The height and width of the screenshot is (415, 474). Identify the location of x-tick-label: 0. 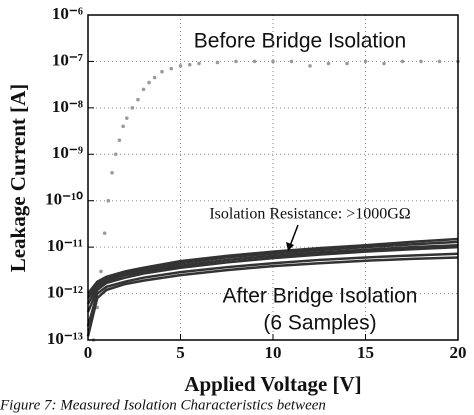
(88, 352).